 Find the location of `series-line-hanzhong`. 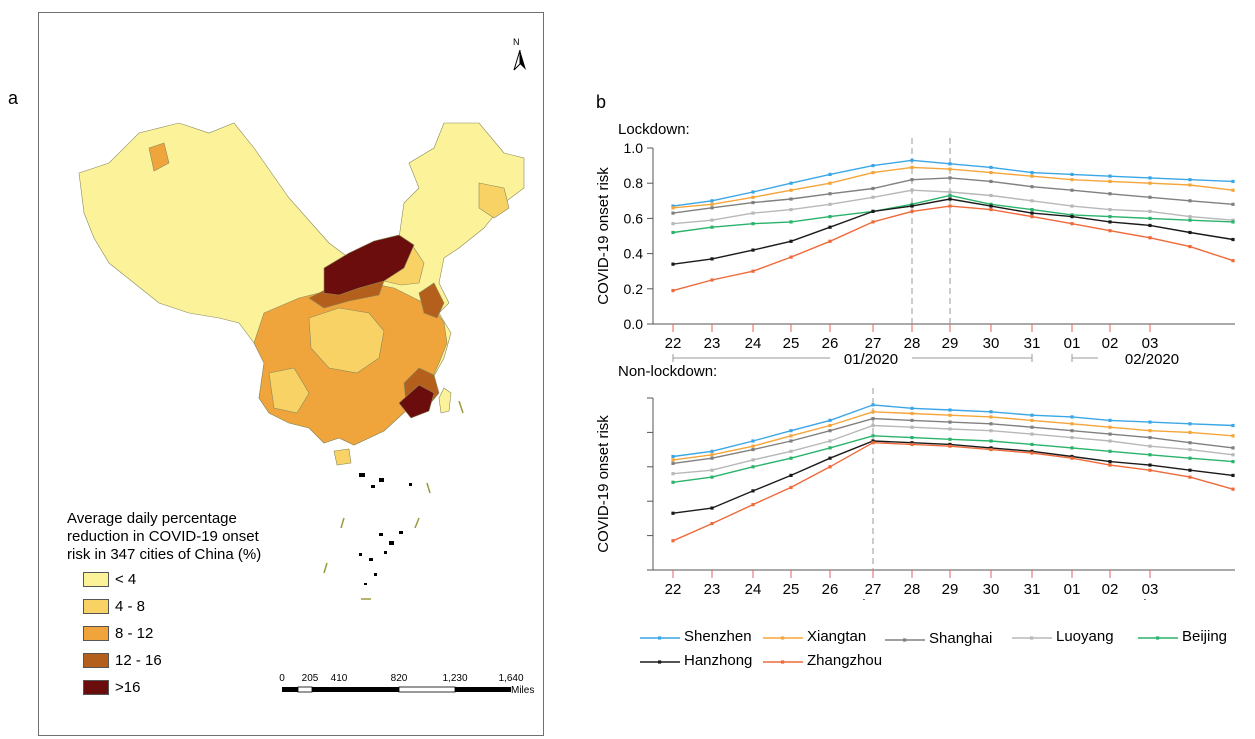

series-line-hanzhong is located at coordinates (953, 231).